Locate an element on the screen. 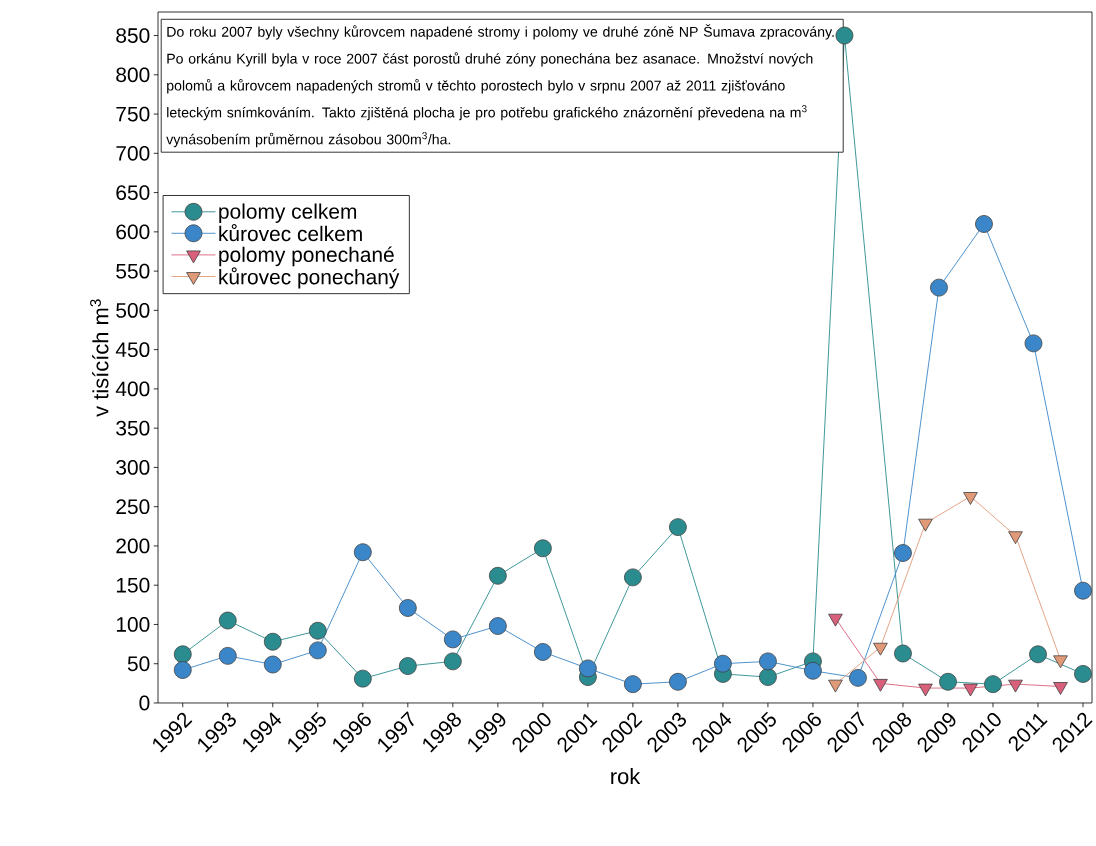 This screenshot has width=1096, height=846. x-axis-title: rok is located at coordinates (626, 776).